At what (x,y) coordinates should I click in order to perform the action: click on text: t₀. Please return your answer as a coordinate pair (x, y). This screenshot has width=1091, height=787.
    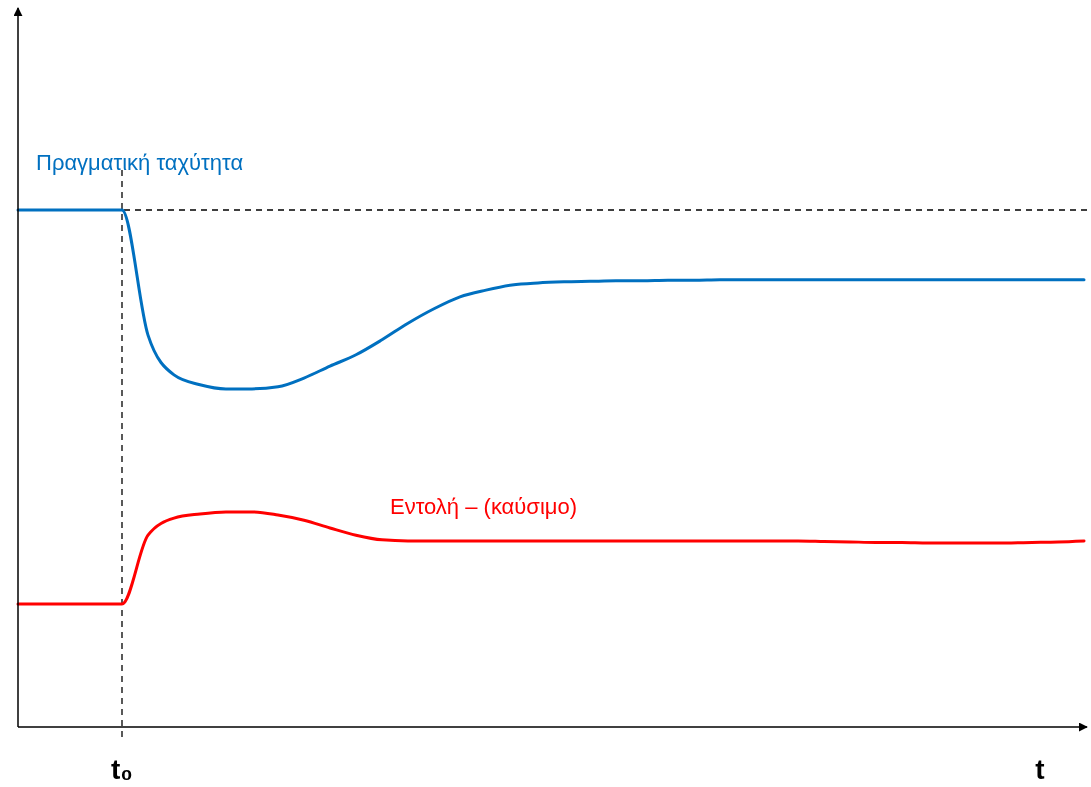
    Looking at the image, I should click on (122, 769).